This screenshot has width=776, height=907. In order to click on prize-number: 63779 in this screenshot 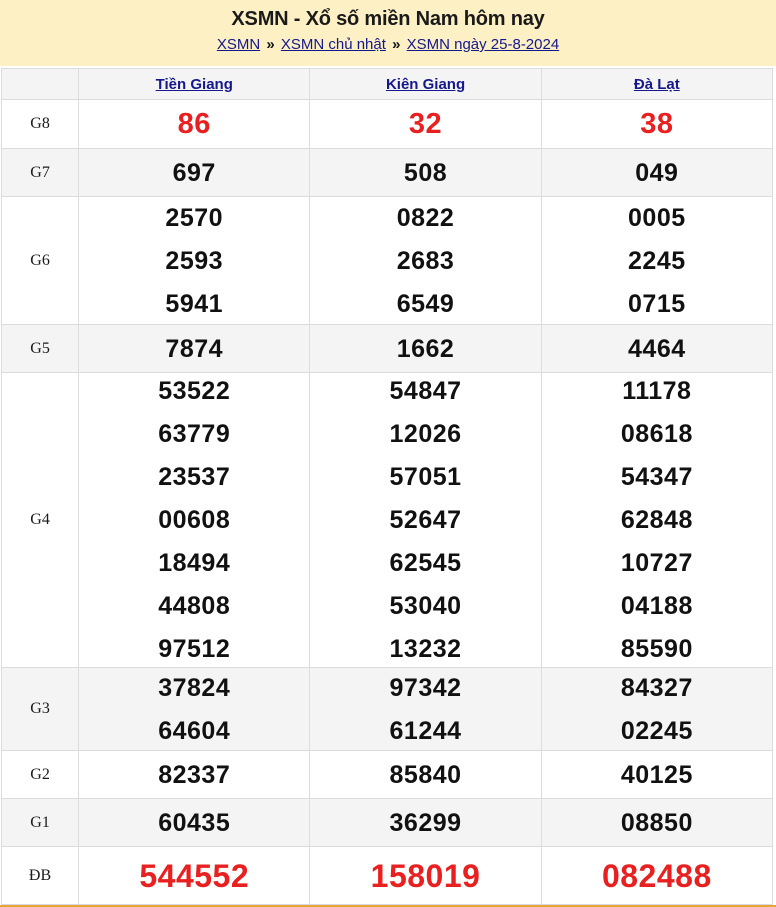, I will do `click(194, 434)`.